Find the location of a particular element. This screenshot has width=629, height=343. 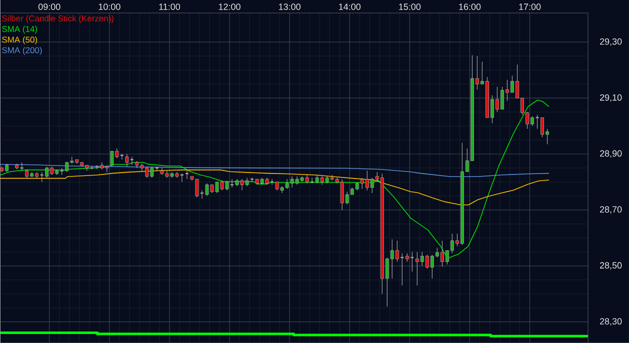

y-tick-label: 28,90 is located at coordinates (611, 154).